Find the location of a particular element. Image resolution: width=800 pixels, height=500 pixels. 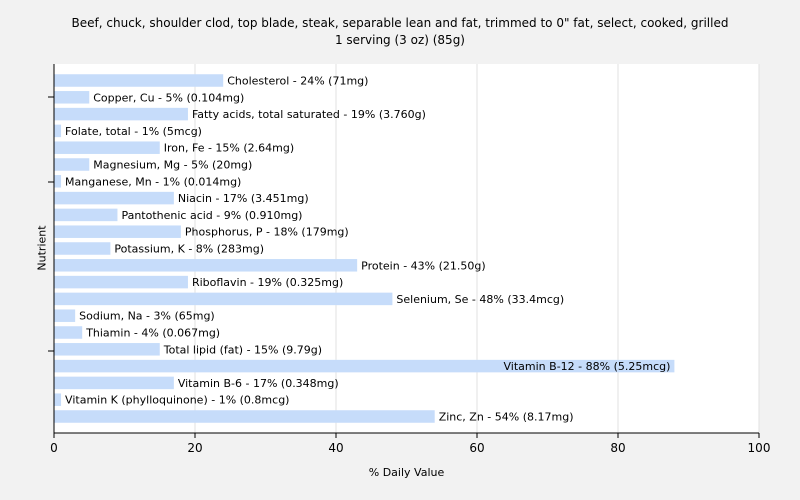

data-label: Vitamin B-6 - 17% (0.348mg) is located at coordinates (258, 383).